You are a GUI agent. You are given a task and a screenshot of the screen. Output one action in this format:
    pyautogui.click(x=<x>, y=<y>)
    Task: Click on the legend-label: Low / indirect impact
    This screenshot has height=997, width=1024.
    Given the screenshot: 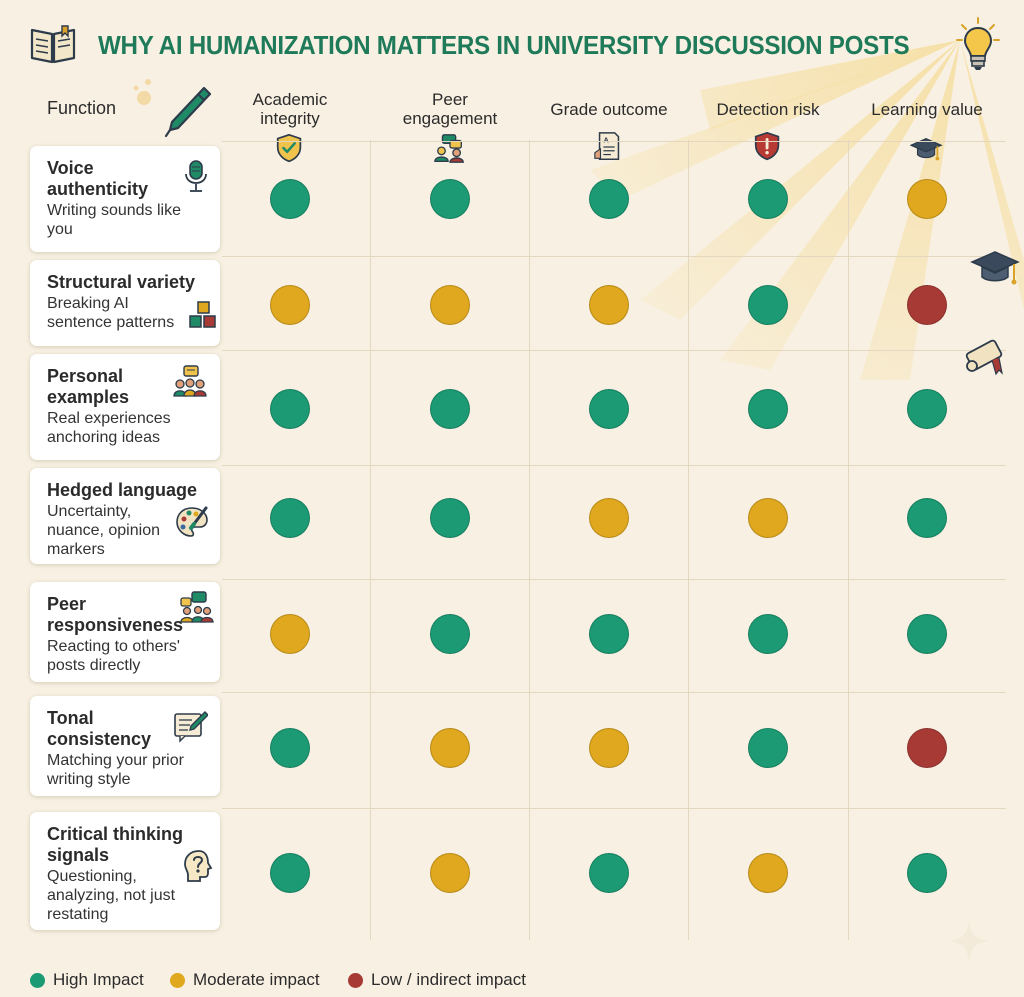 What is the action you would take?
    pyautogui.click(x=448, y=979)
    